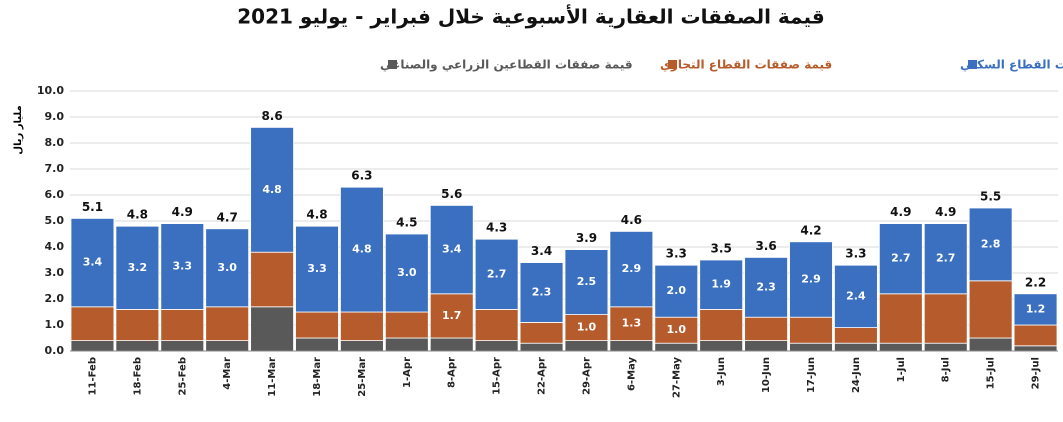  I want to click on y-tick-label: 4.0, so click(55, 246).